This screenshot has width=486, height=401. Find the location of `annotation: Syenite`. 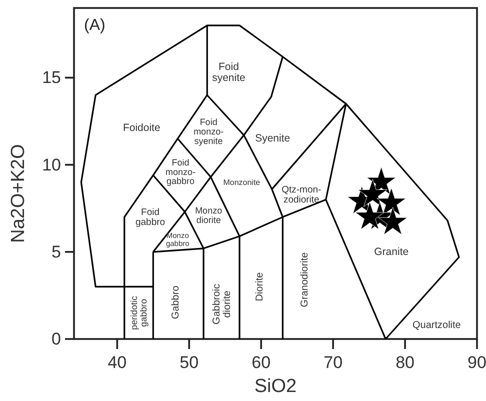

annotation: Syenite is located at coordinates (272, 138).